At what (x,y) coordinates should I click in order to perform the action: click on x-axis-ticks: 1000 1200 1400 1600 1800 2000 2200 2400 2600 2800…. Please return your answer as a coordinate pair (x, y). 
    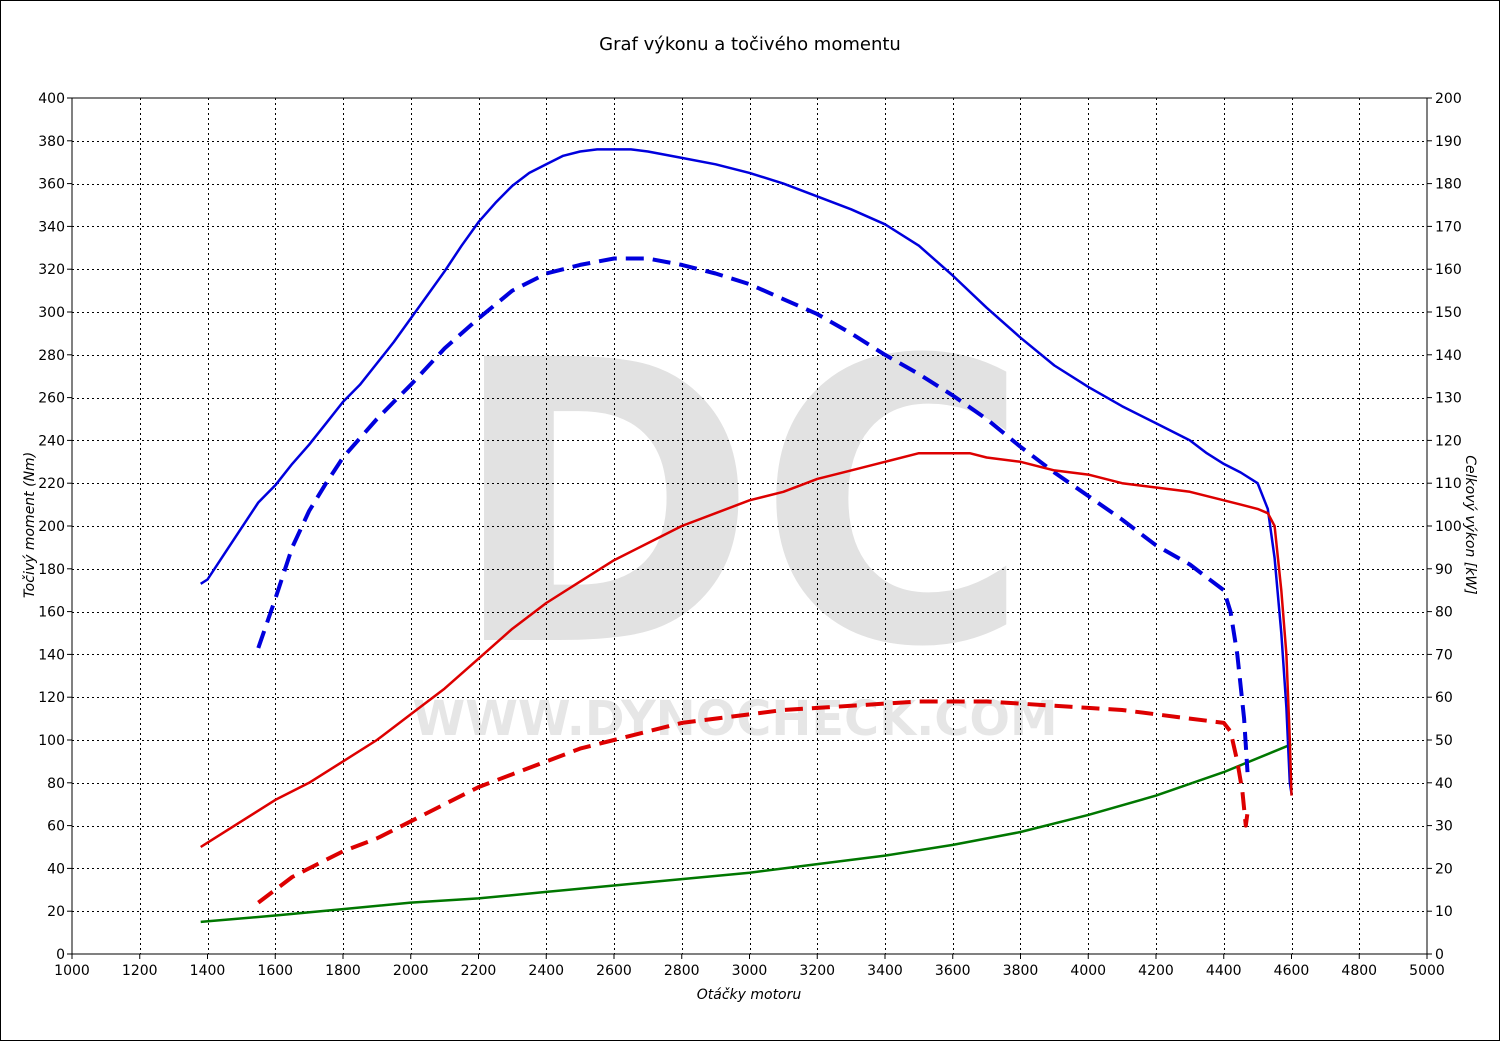
    Looking at the image, I should click on (749, 966).